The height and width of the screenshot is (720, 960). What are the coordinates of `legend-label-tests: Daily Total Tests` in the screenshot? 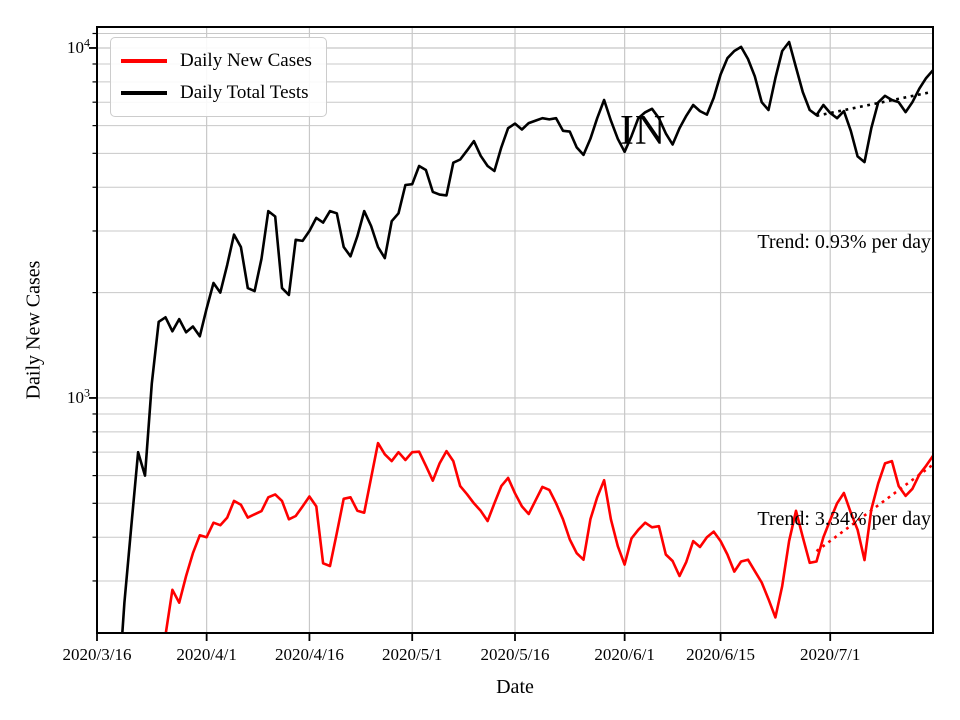 It's located at (244, 92).